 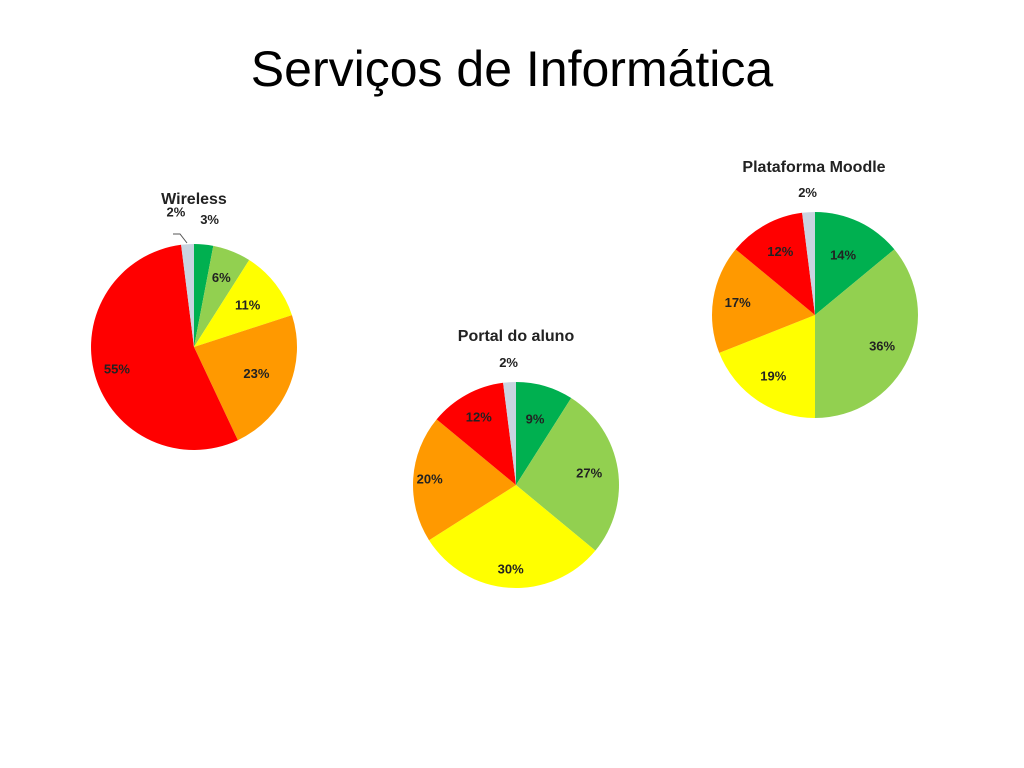 What do you see at coordinates (813, 167) in the screenshot?
I see `chart-title: Plataforma Moodle` at bounding box center [813, 167].